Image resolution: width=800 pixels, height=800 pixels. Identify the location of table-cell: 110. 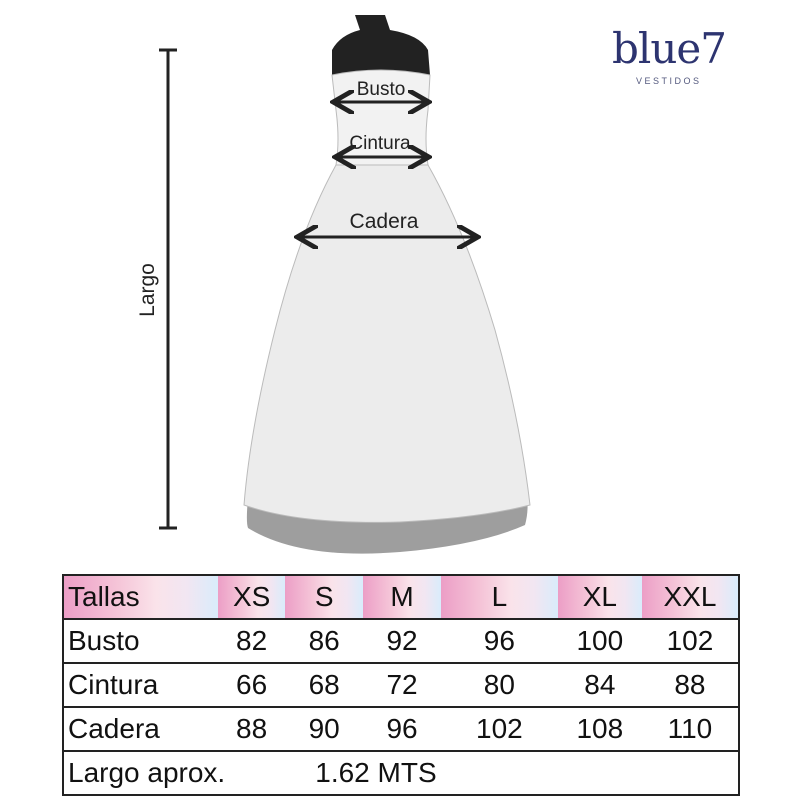
(690, 729).